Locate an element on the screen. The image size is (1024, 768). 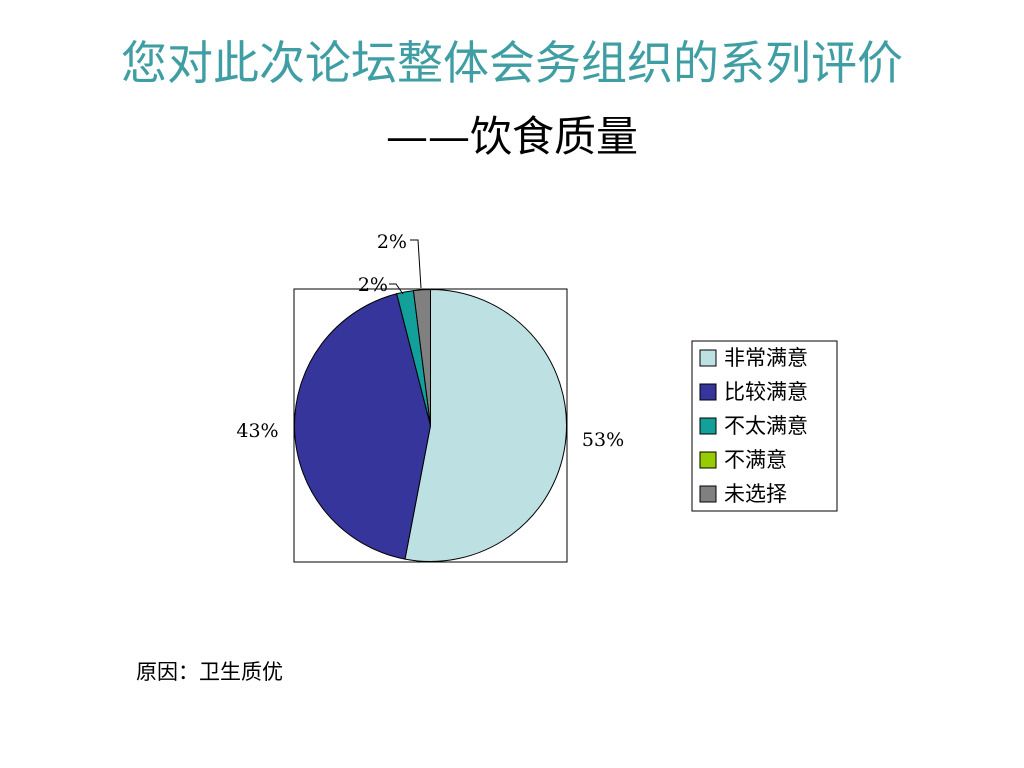
legend-label-4: 不满意 is located at coordinates (755, 460).